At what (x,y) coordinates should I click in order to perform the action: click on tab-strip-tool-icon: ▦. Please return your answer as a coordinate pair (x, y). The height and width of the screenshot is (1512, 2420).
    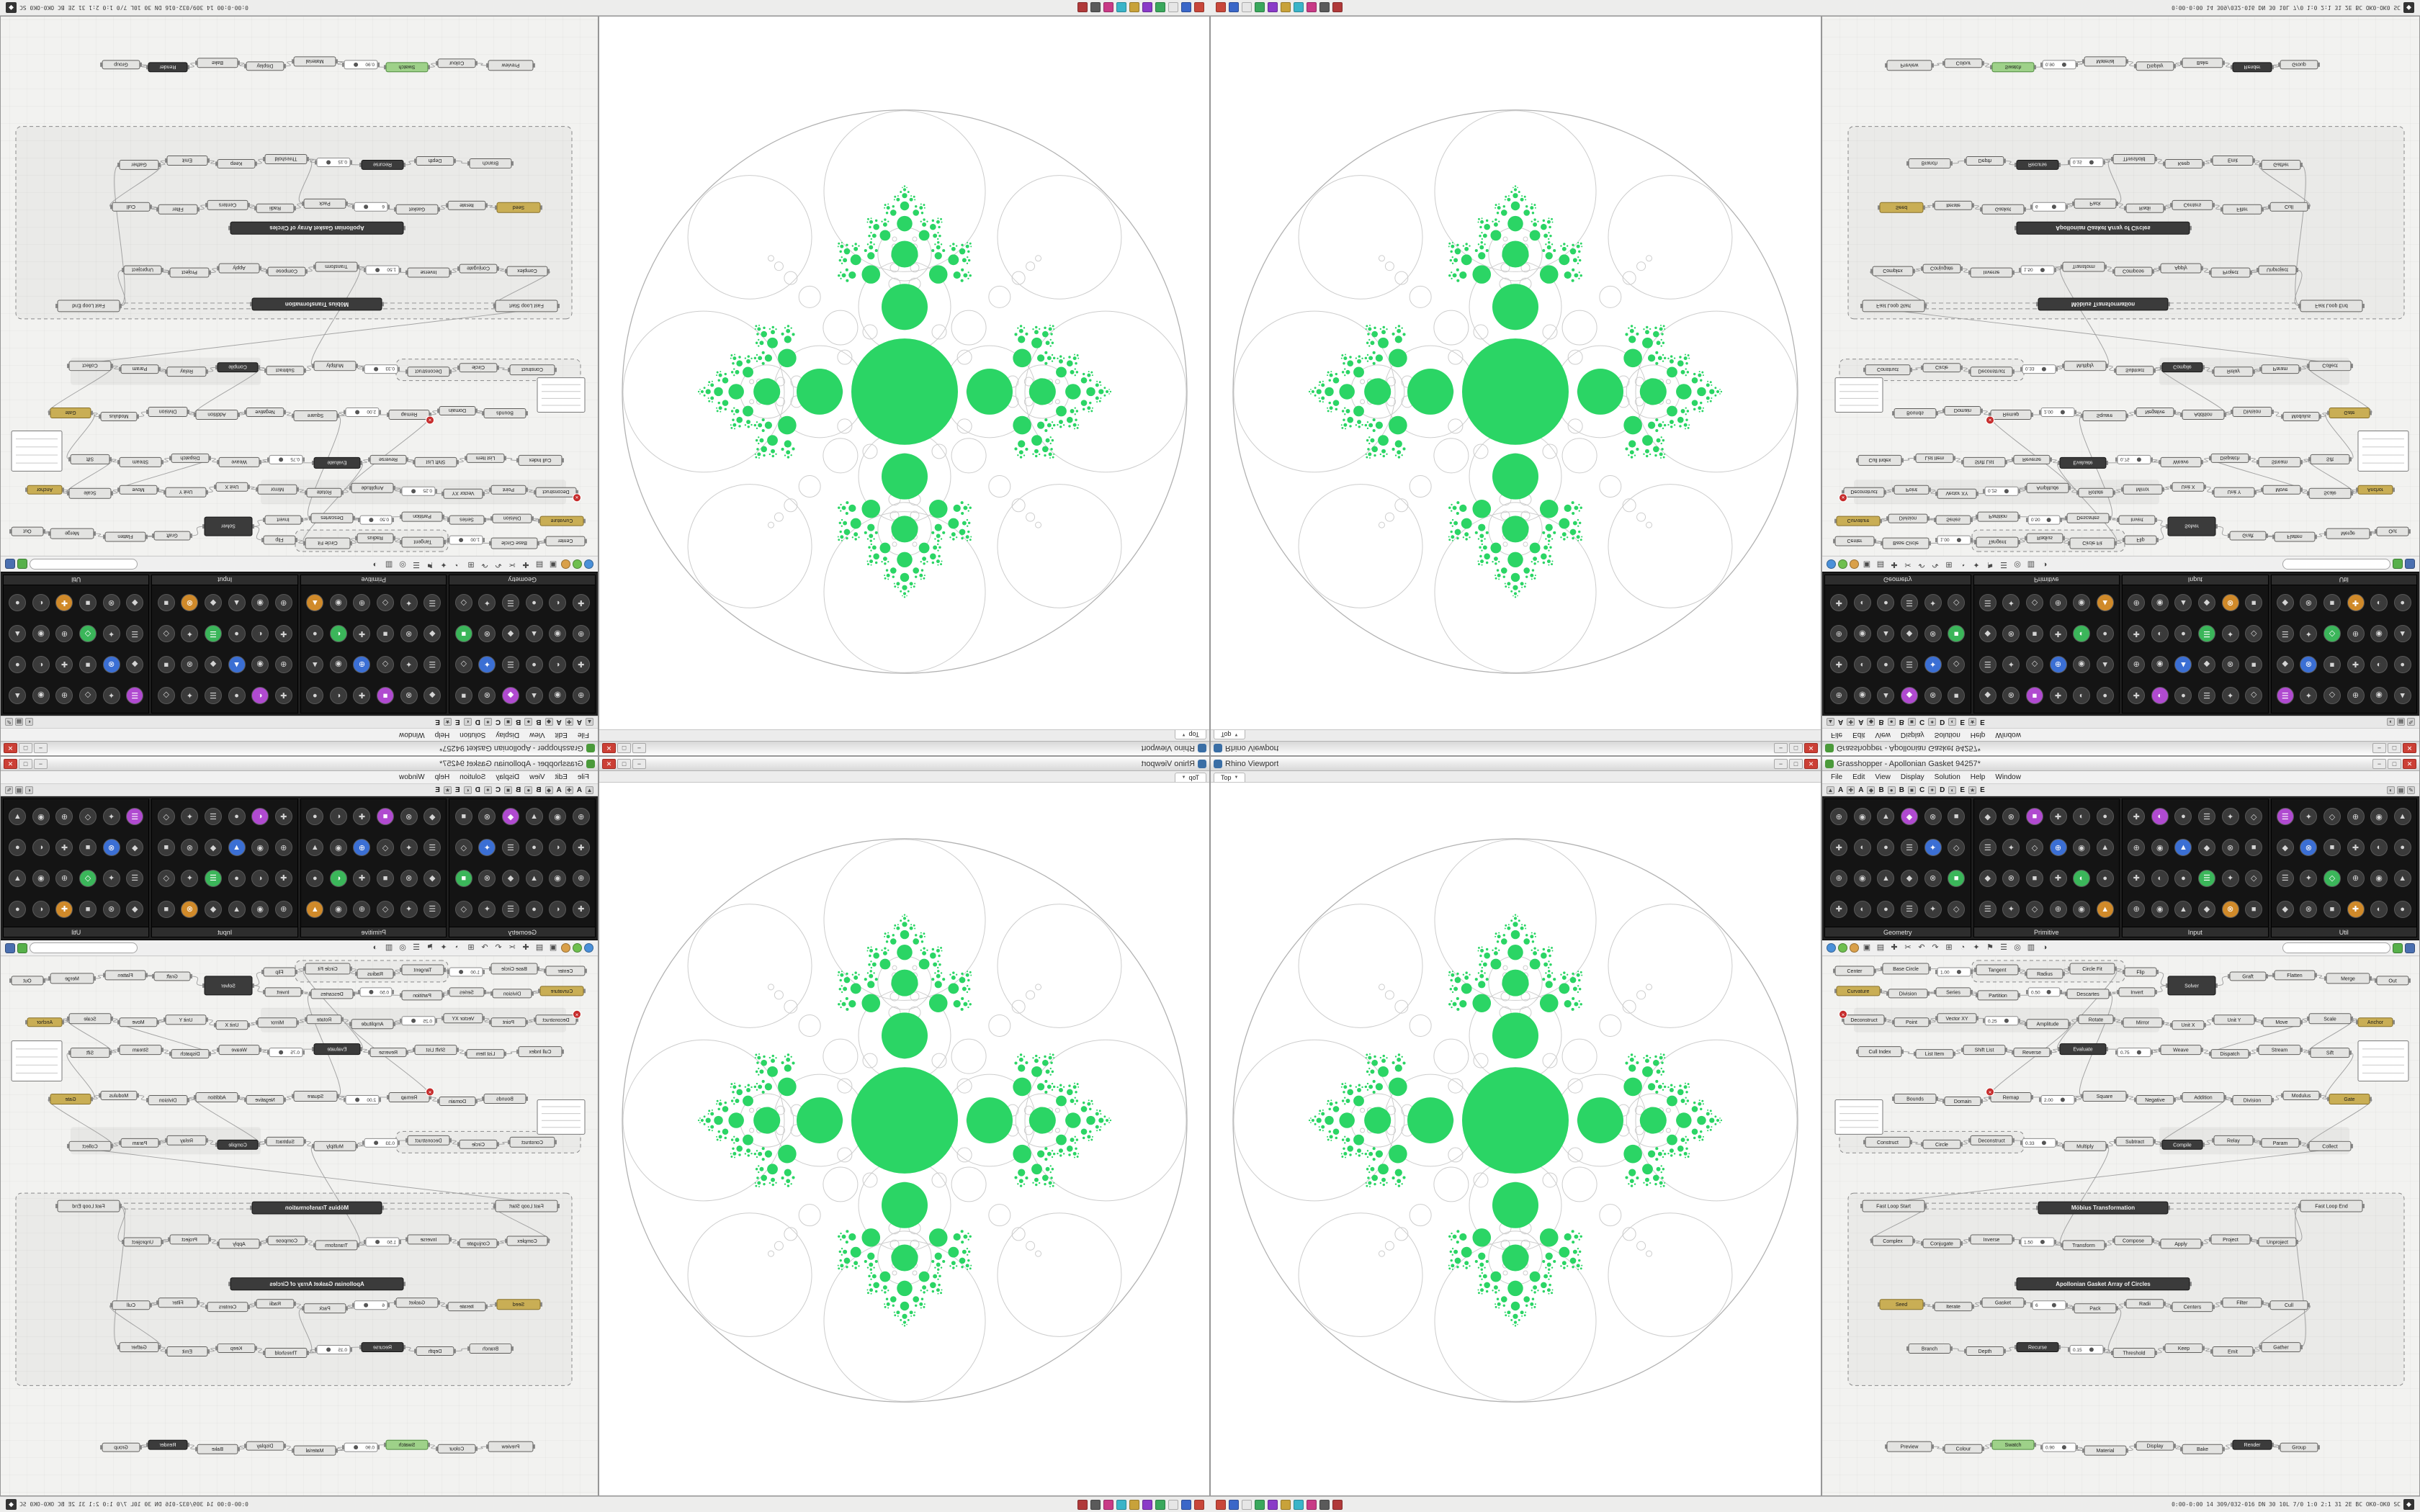
    Looking at the image, I should click on (19, 722).